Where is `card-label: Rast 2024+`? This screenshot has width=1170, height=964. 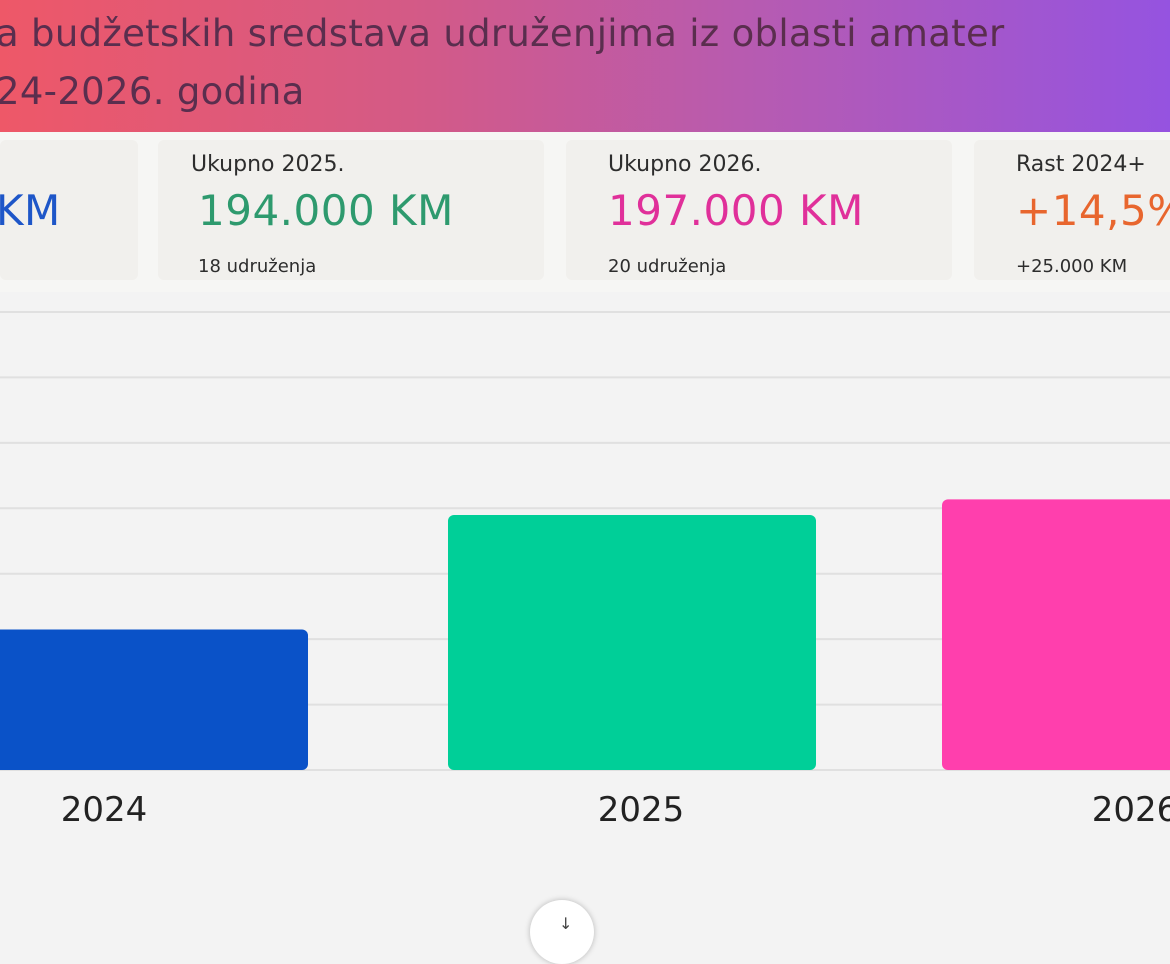
card-label: Rast 2024+ is located at coordinates (1081, 164).